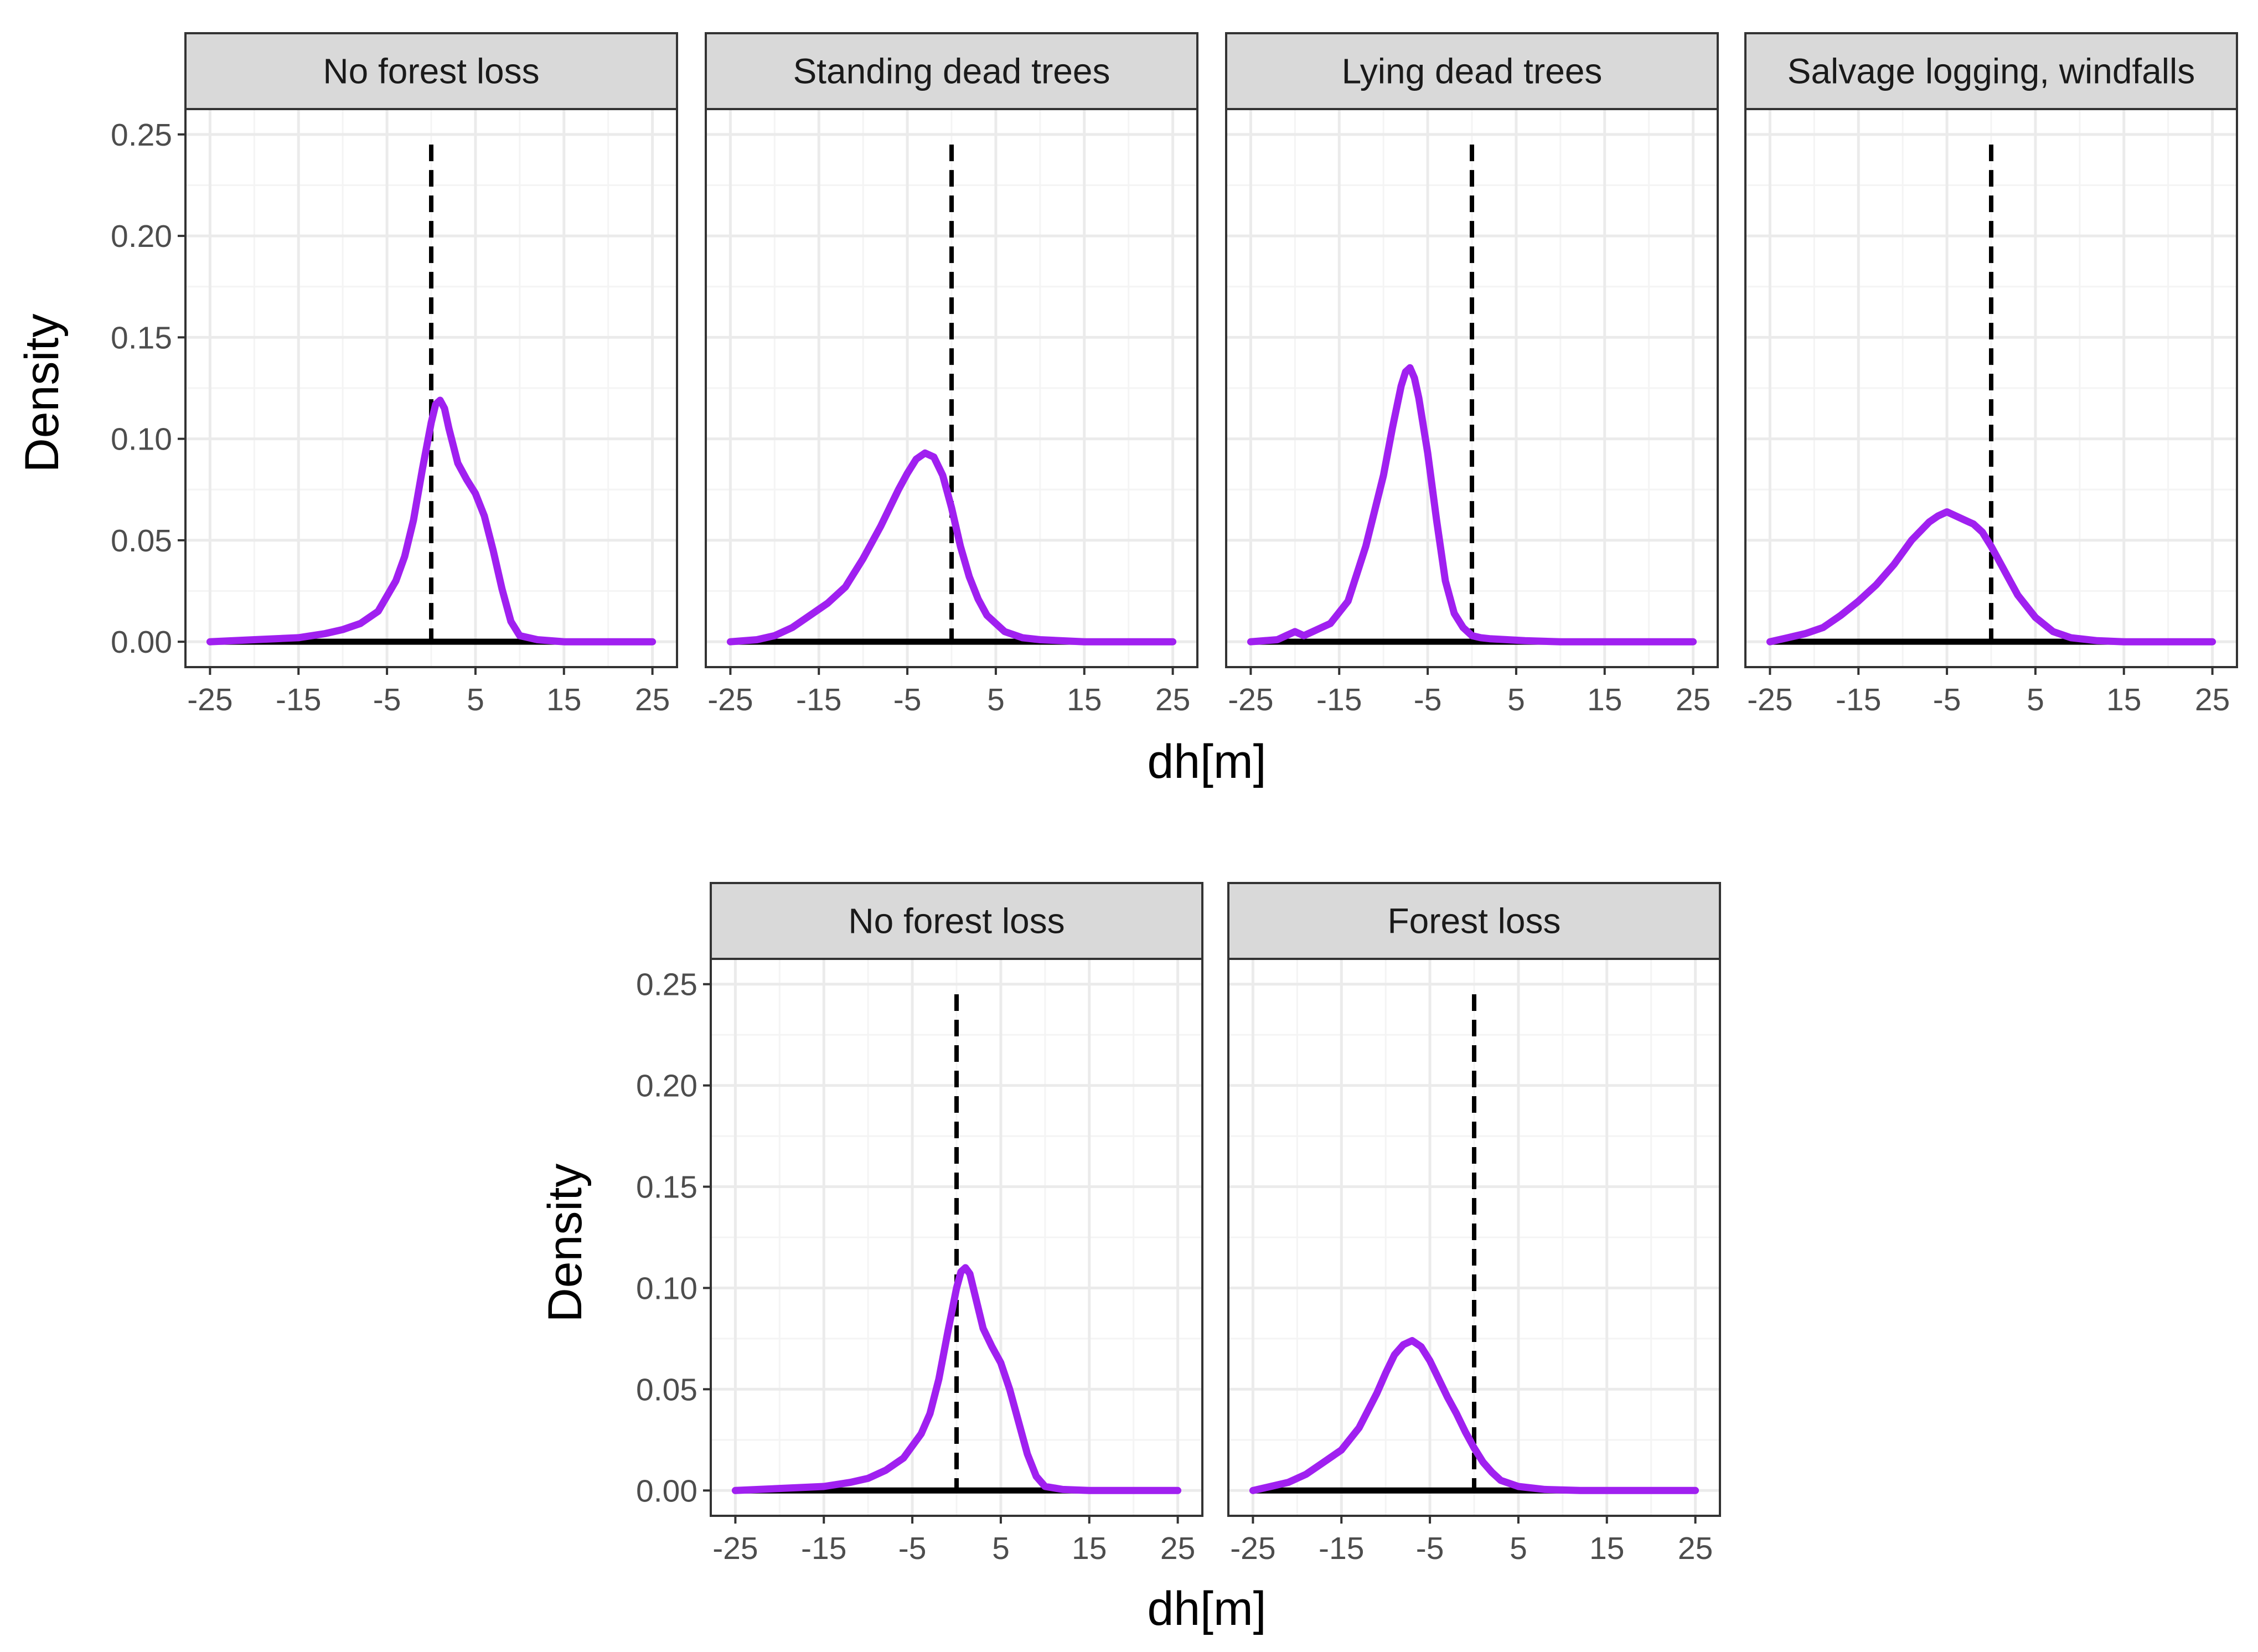 Image resolution: width=2258 pixels, height=1652 pixels. Describe the element at coordinates (141, 338) in the screenshot. I see `y-tick-label-top-0: 0.15` at that location.